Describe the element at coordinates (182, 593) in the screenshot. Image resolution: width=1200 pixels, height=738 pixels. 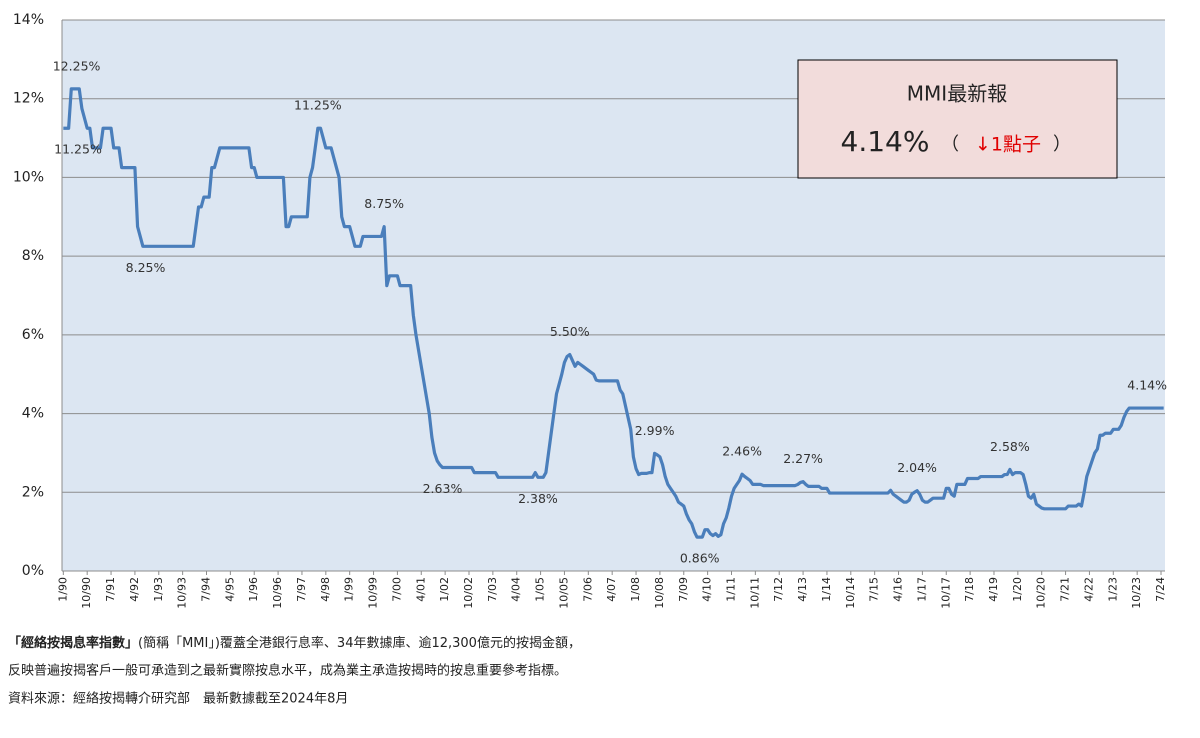
I see `x-tick-label: 10/93` at that location.